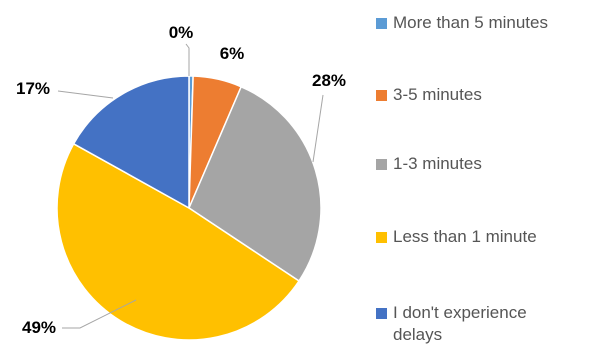 The image size is (603, 348). I want to click on leader-line-1-3-minutes, so click(318, 128).